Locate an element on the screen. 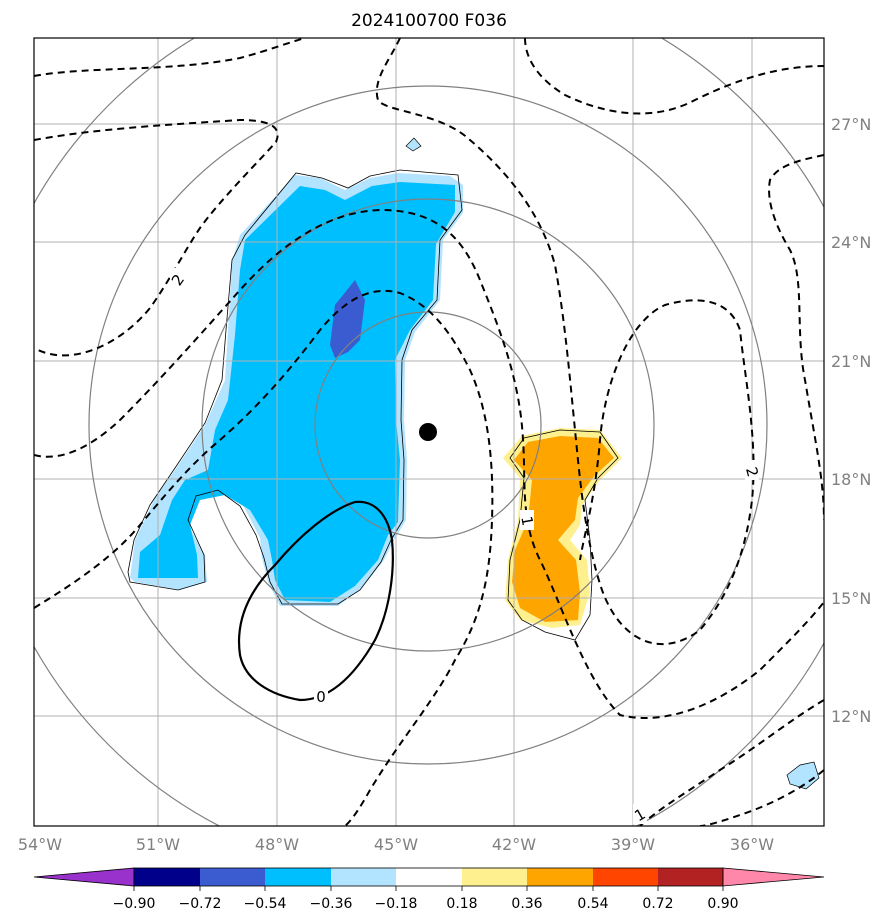 The height and width of the screenshot is (924, 894). lon-tick-label: 48°W is located at coordinates (277, 844).